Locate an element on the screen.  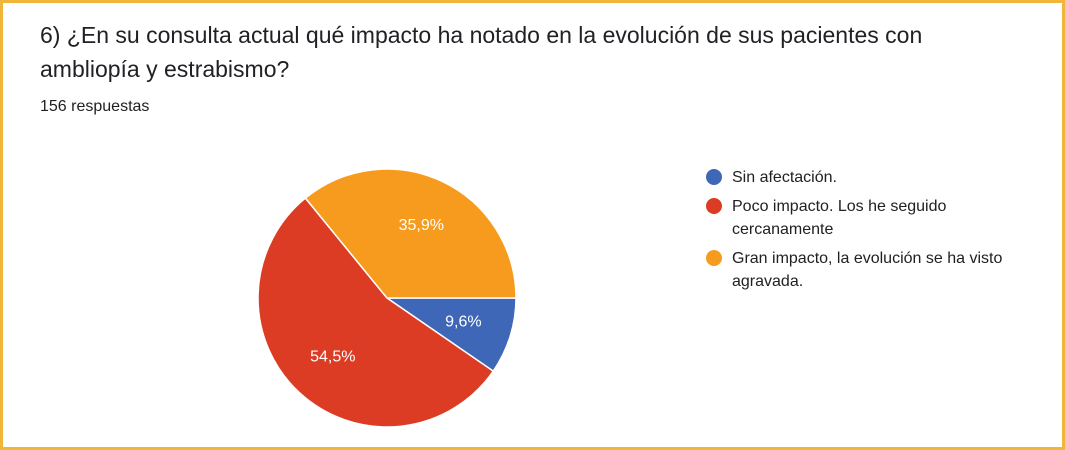
slice-percent-label: 35,9% is located at coordinates (421, 225).